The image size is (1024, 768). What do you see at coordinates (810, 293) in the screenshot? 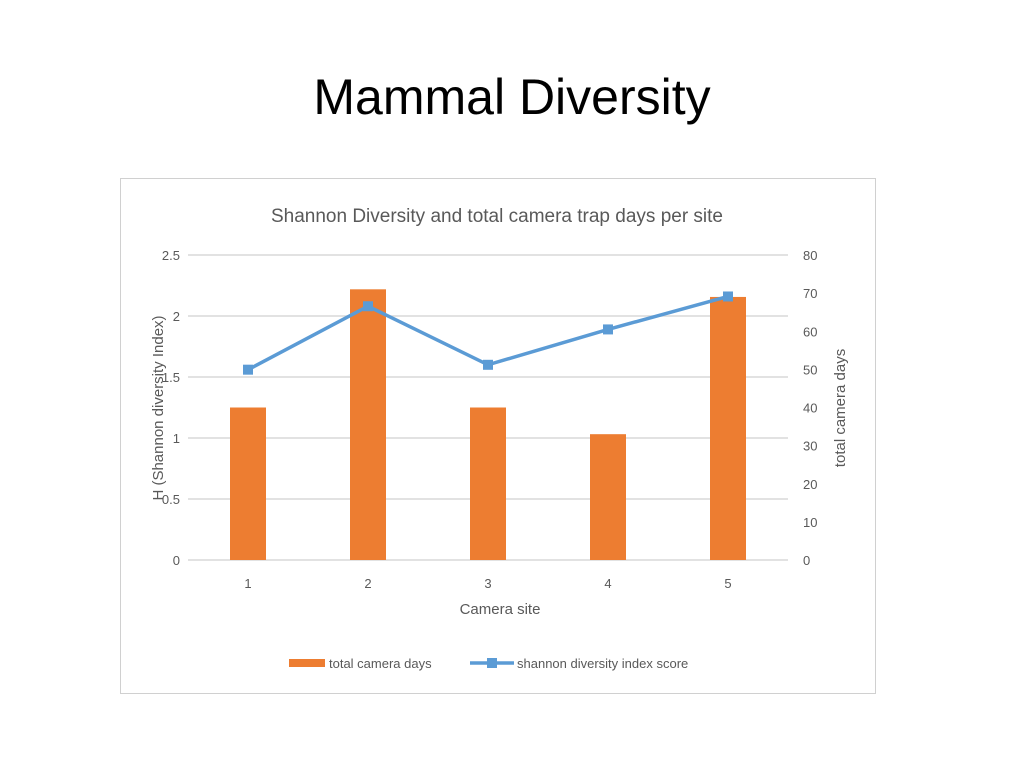
I see `y-right-tick-label: 70` at bounding box center [810, 293].